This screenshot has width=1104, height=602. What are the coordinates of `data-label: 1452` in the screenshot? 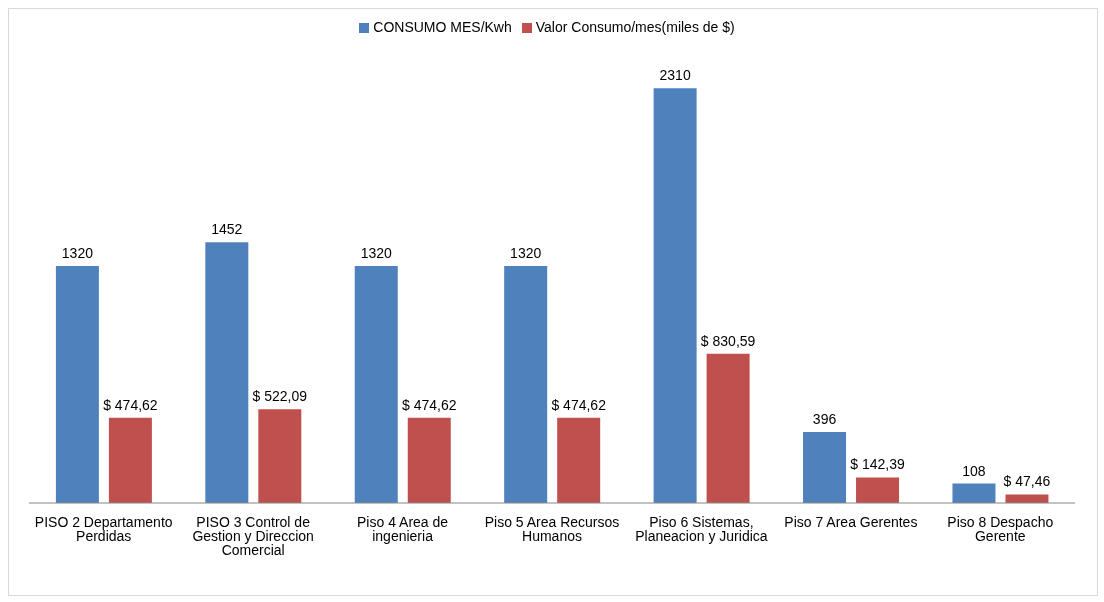 It's located at (227, 229).